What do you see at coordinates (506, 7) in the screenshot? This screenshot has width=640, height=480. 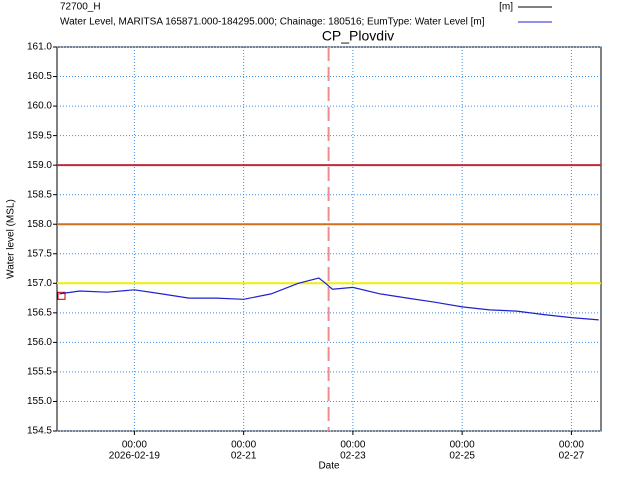 I see `legend-unit: [m]` at bounding box center [506, 7].